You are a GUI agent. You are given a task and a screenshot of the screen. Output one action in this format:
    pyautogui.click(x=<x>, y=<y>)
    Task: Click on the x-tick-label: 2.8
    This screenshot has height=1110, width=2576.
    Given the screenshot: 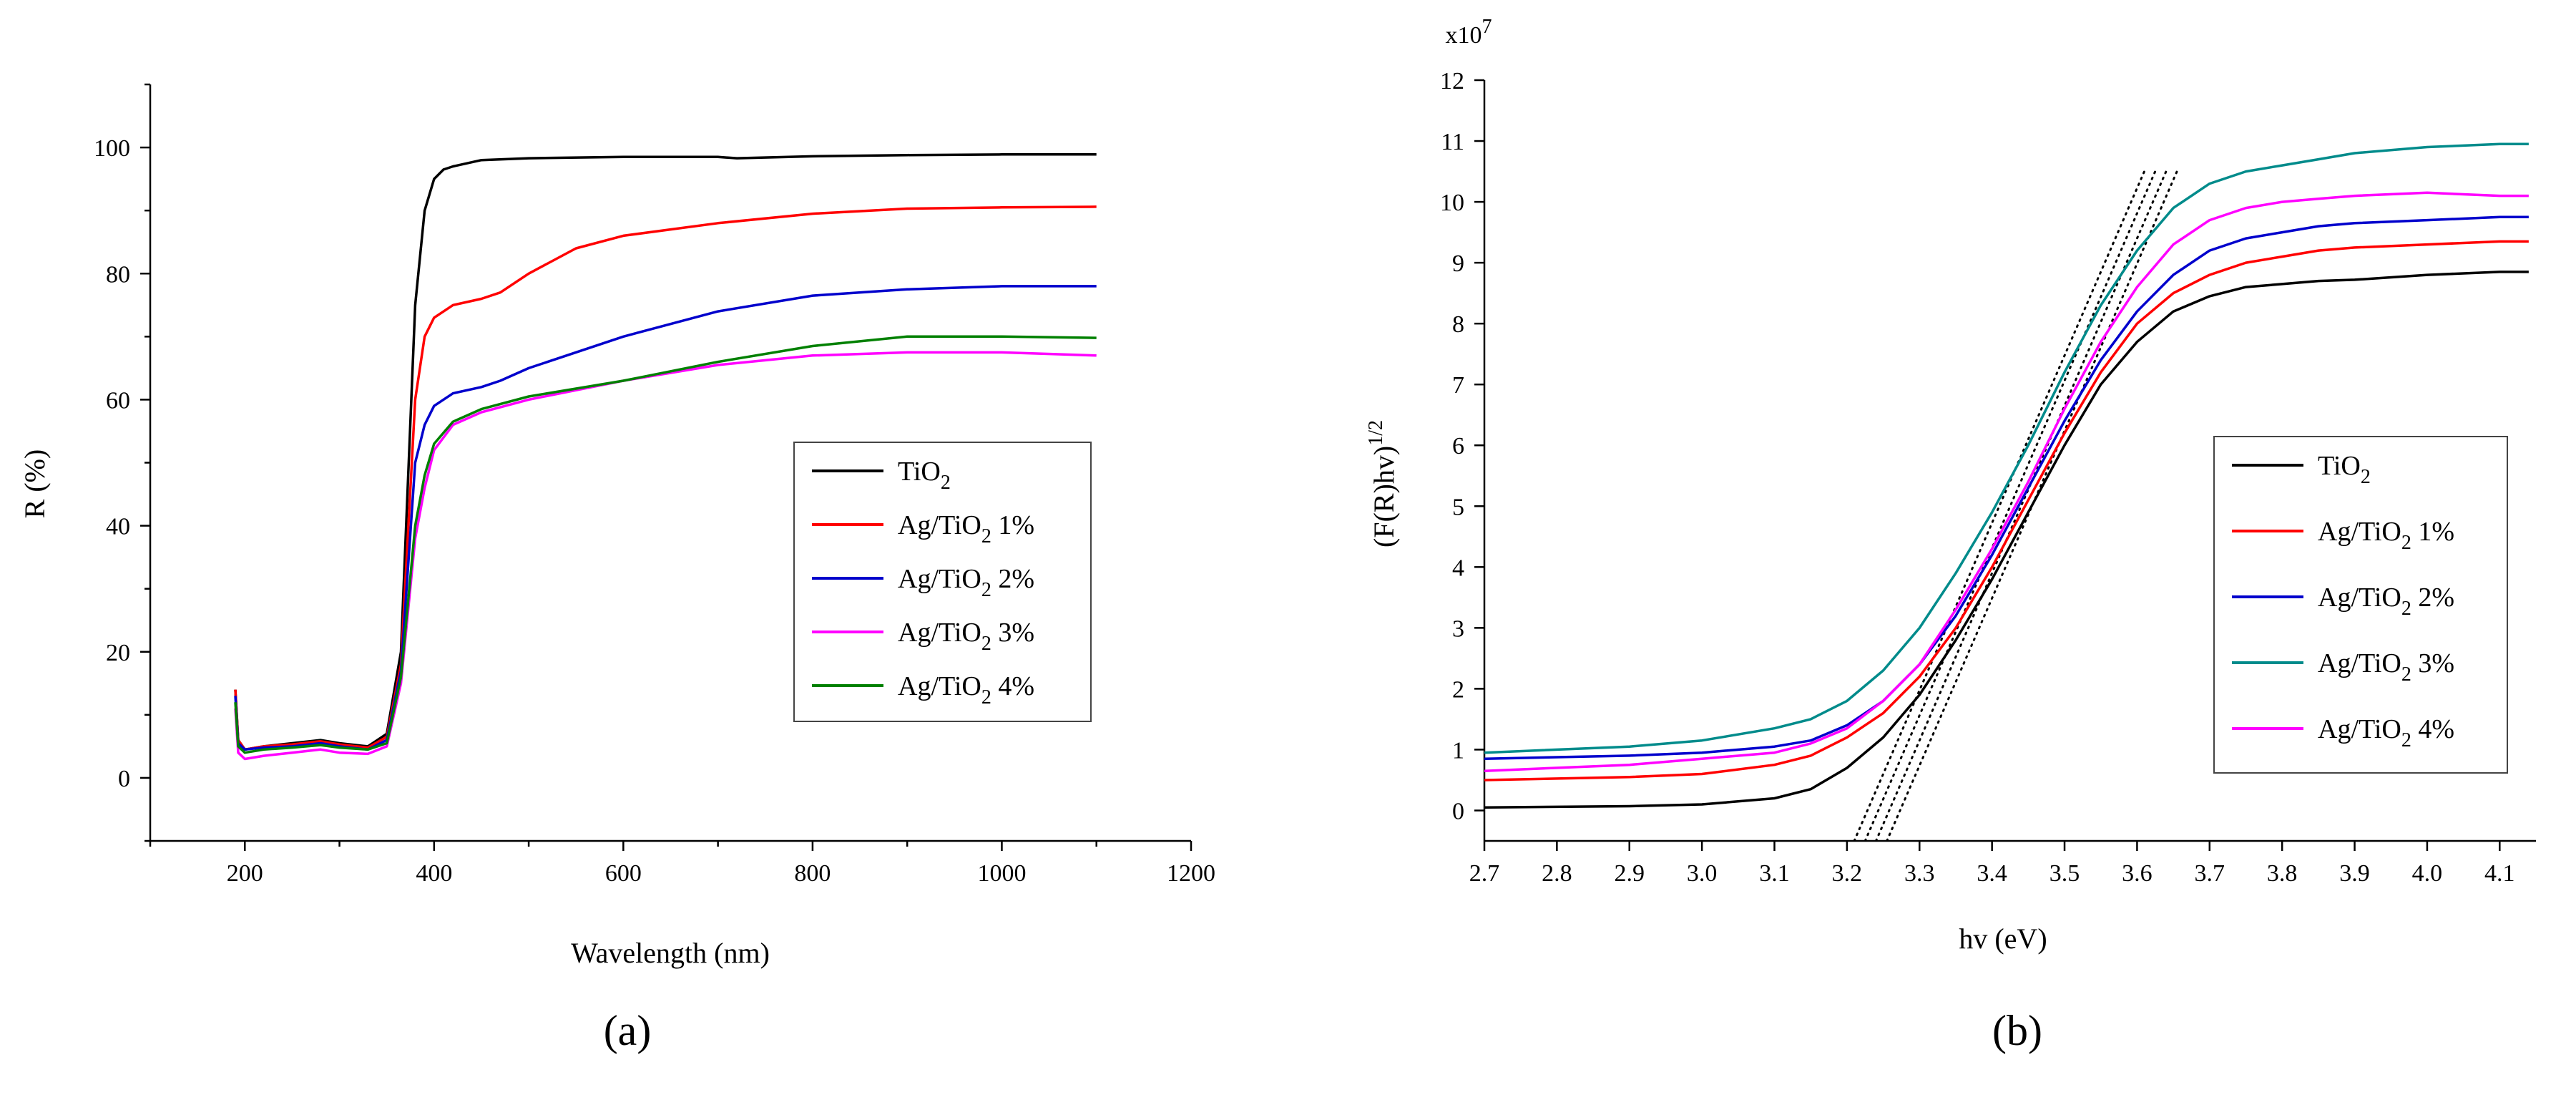 What is the action you would take?
    pyautogui.click(x=1557, y=873)
    